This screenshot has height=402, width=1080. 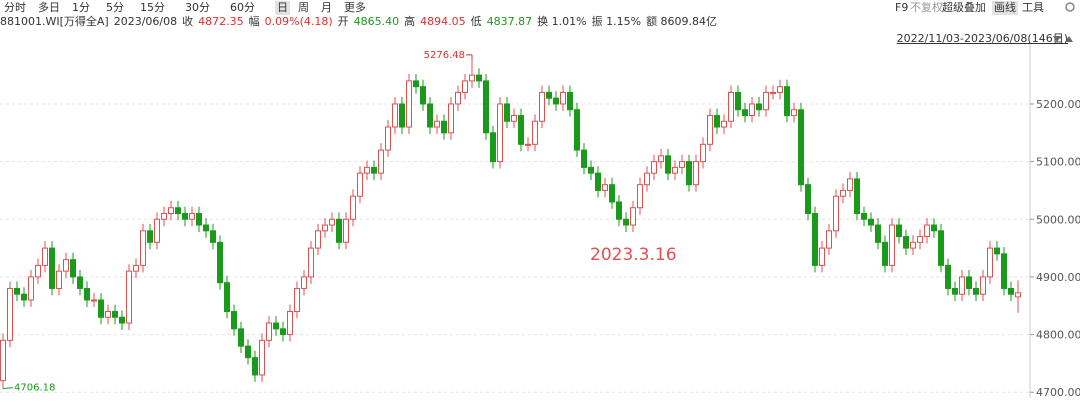 What do you see at coordinates (355, 7) in the screenshot?
I see `toolbar-tab: 更多` at bounding box center [355, 7].